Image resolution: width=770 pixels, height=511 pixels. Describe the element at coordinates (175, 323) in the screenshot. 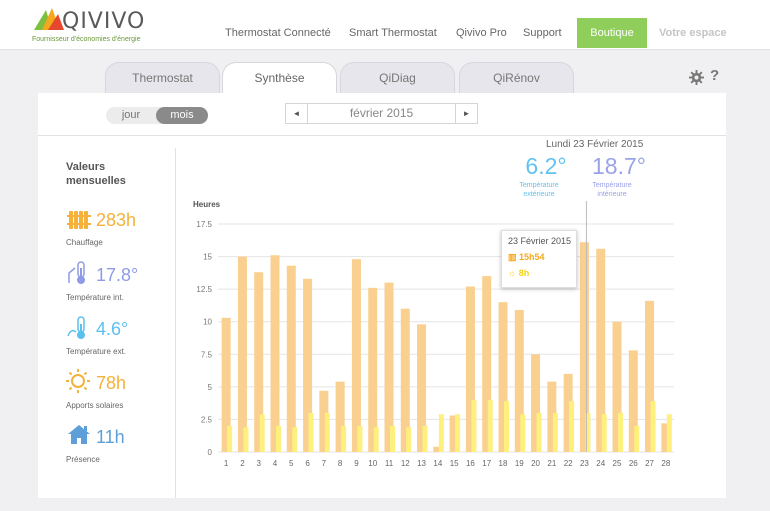

I see `column-divider` at that location.